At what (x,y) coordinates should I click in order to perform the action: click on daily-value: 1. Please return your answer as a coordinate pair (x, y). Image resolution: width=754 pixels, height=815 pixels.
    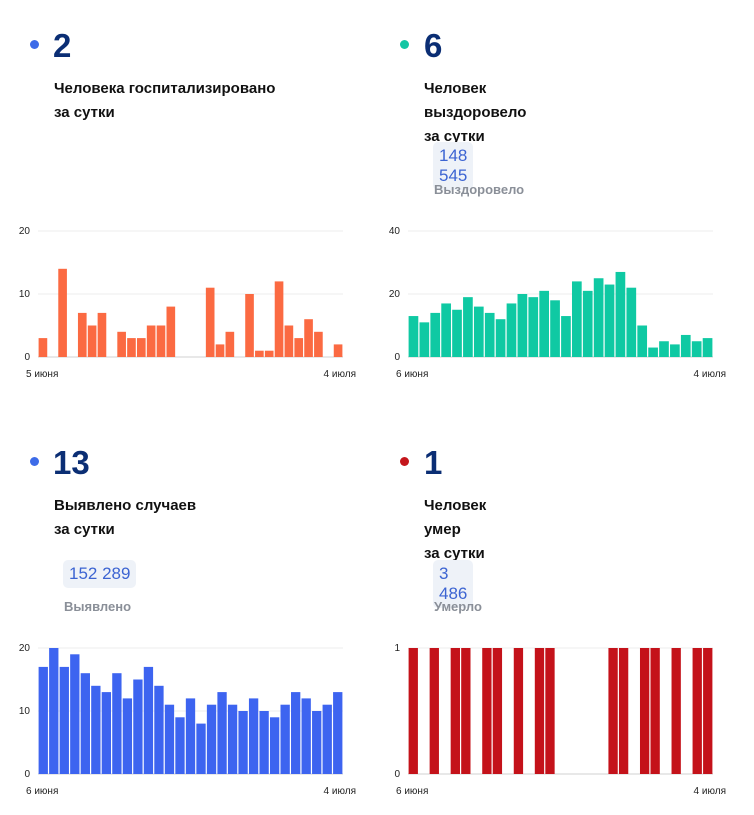
    Looking at the image, I should click on (433, 462).